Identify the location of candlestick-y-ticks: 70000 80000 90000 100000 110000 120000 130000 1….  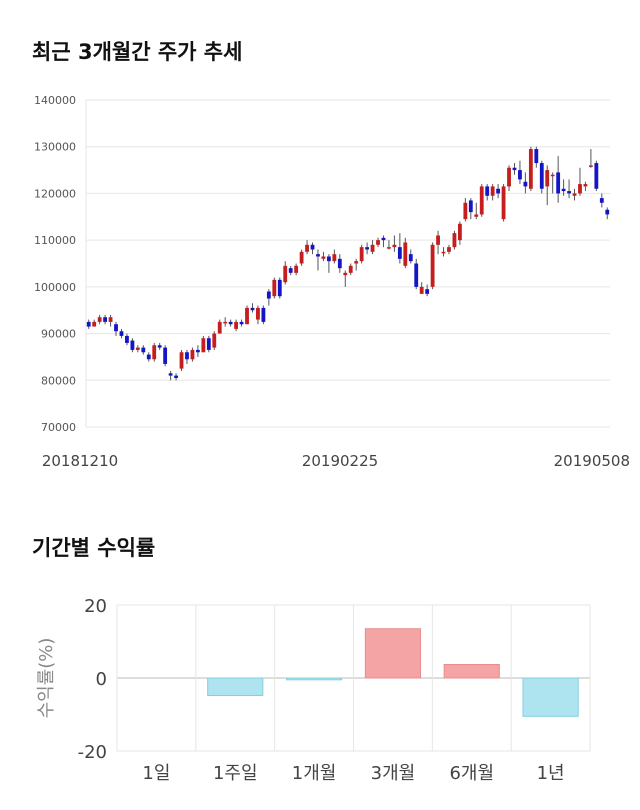
(55, 264).